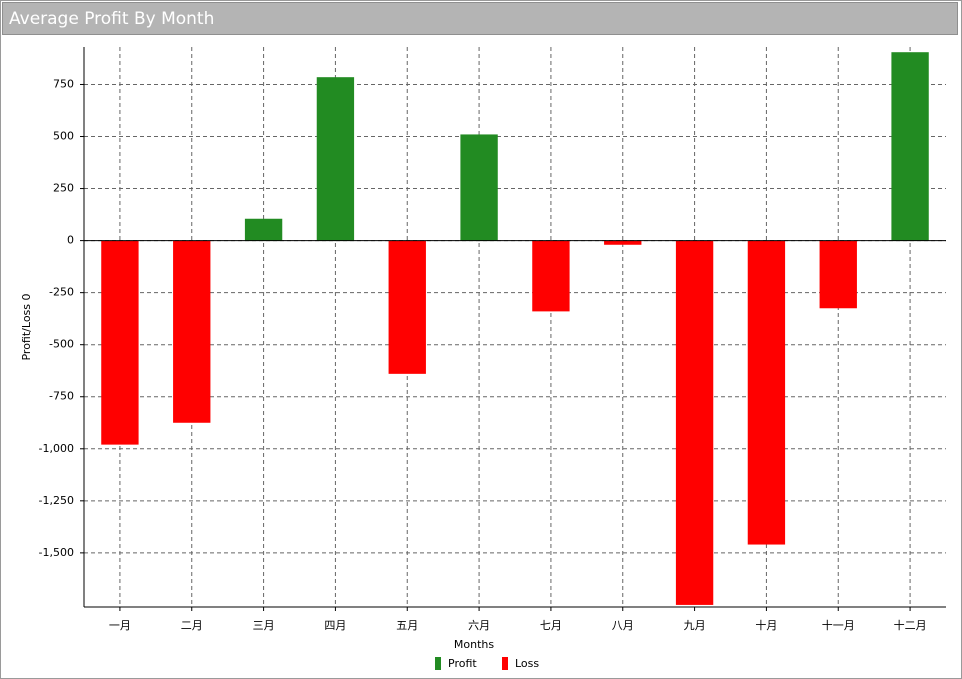 The height and width of the screenshot is (679, 962). What do you see at coordinates (63, 83) in the screenshot?
I see `y-tick-label: 750` at bounding box center [63, 83].